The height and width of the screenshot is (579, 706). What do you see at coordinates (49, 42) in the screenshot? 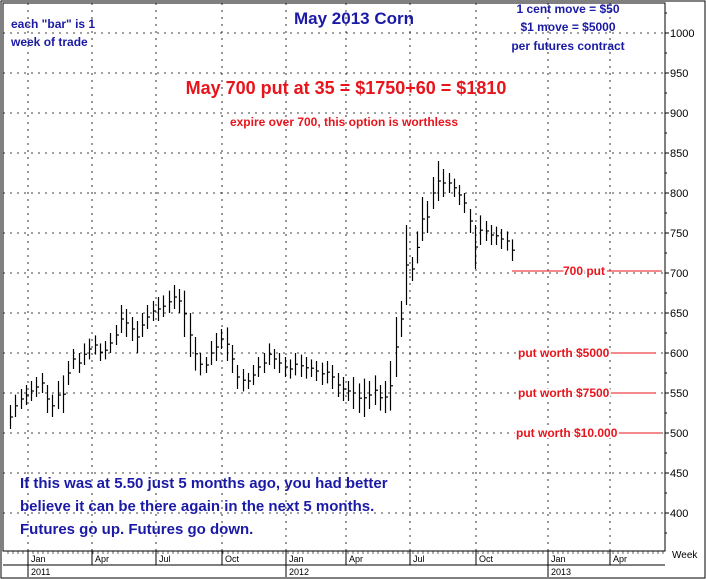
I see `bar-note-line2: week of trade` at bounding box center [49, 42].